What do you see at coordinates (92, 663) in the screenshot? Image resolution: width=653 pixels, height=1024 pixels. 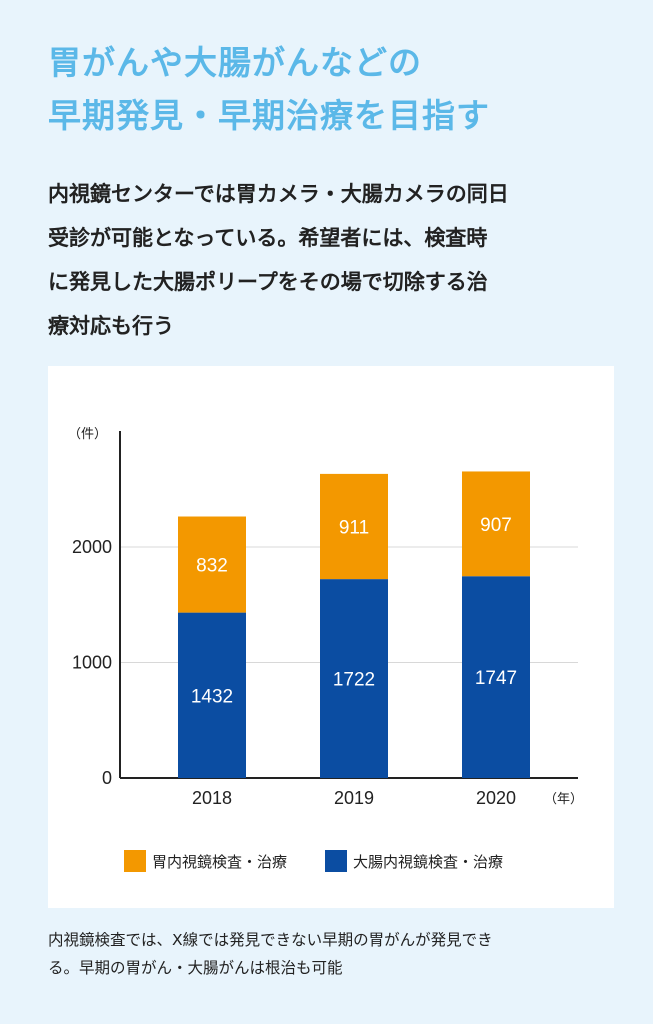 I see `y-tick-label-1000: 1000` at bounding box center [92, 663].